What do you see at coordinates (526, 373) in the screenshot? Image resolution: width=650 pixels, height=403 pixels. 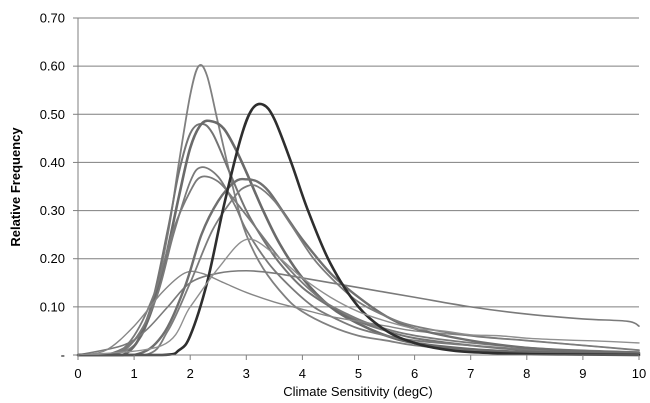 I see `x-tick-label: 8` at bounding box center [526, 373].